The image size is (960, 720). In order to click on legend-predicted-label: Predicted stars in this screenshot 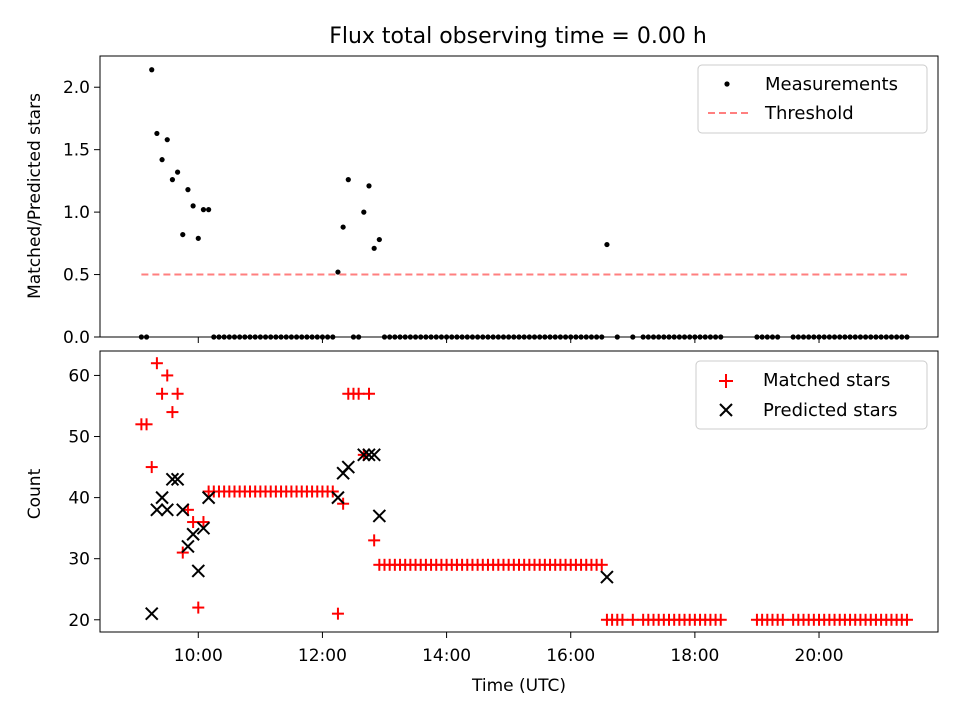, I will do `click(830, 410)`.